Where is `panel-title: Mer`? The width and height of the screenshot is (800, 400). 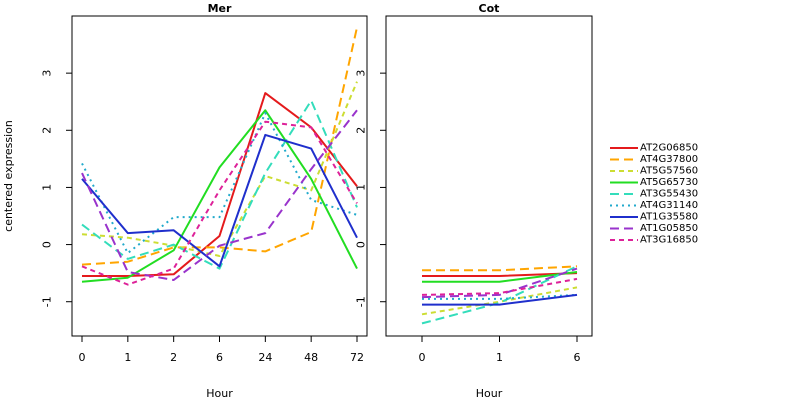
panel-title: Mer is located at coordinates (220, 8).